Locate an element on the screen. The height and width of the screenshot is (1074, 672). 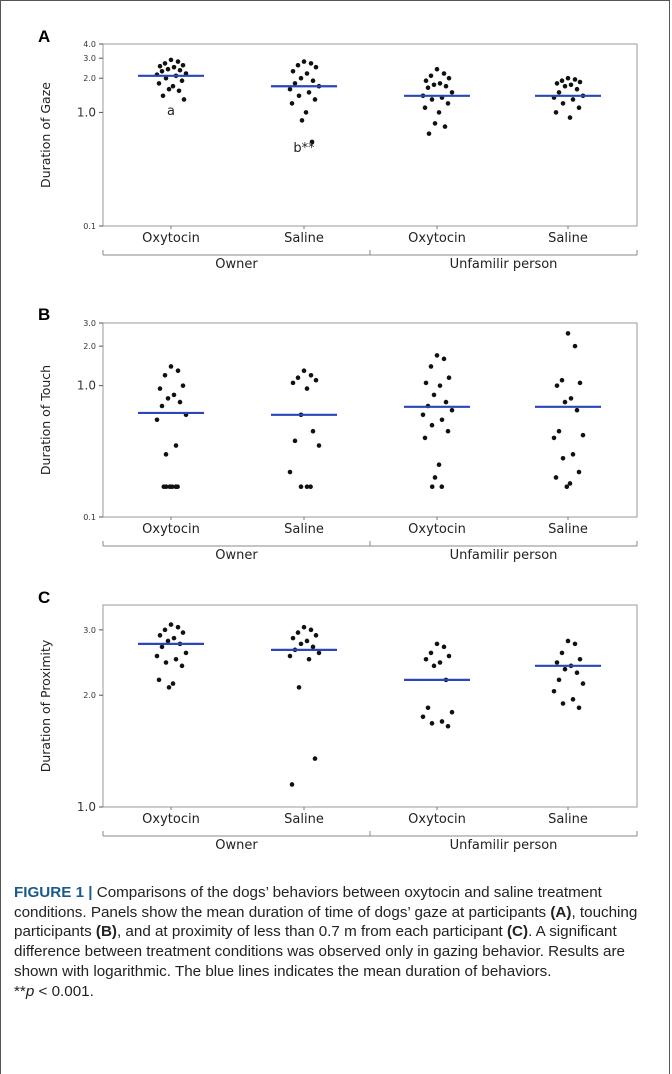
y-tick-label-c-2: 1.0 is located at coordinates (86, 807).